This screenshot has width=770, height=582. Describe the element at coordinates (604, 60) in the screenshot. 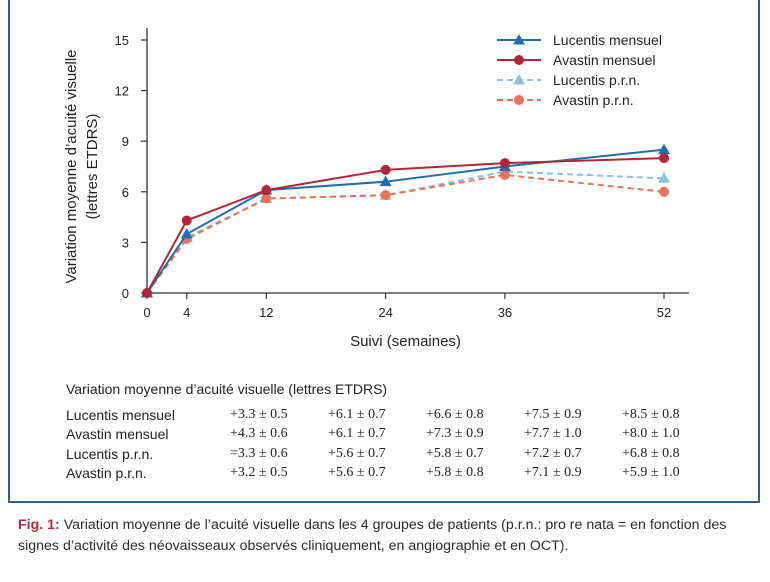

I see `legend-label: Avastin mensuel` at that location.